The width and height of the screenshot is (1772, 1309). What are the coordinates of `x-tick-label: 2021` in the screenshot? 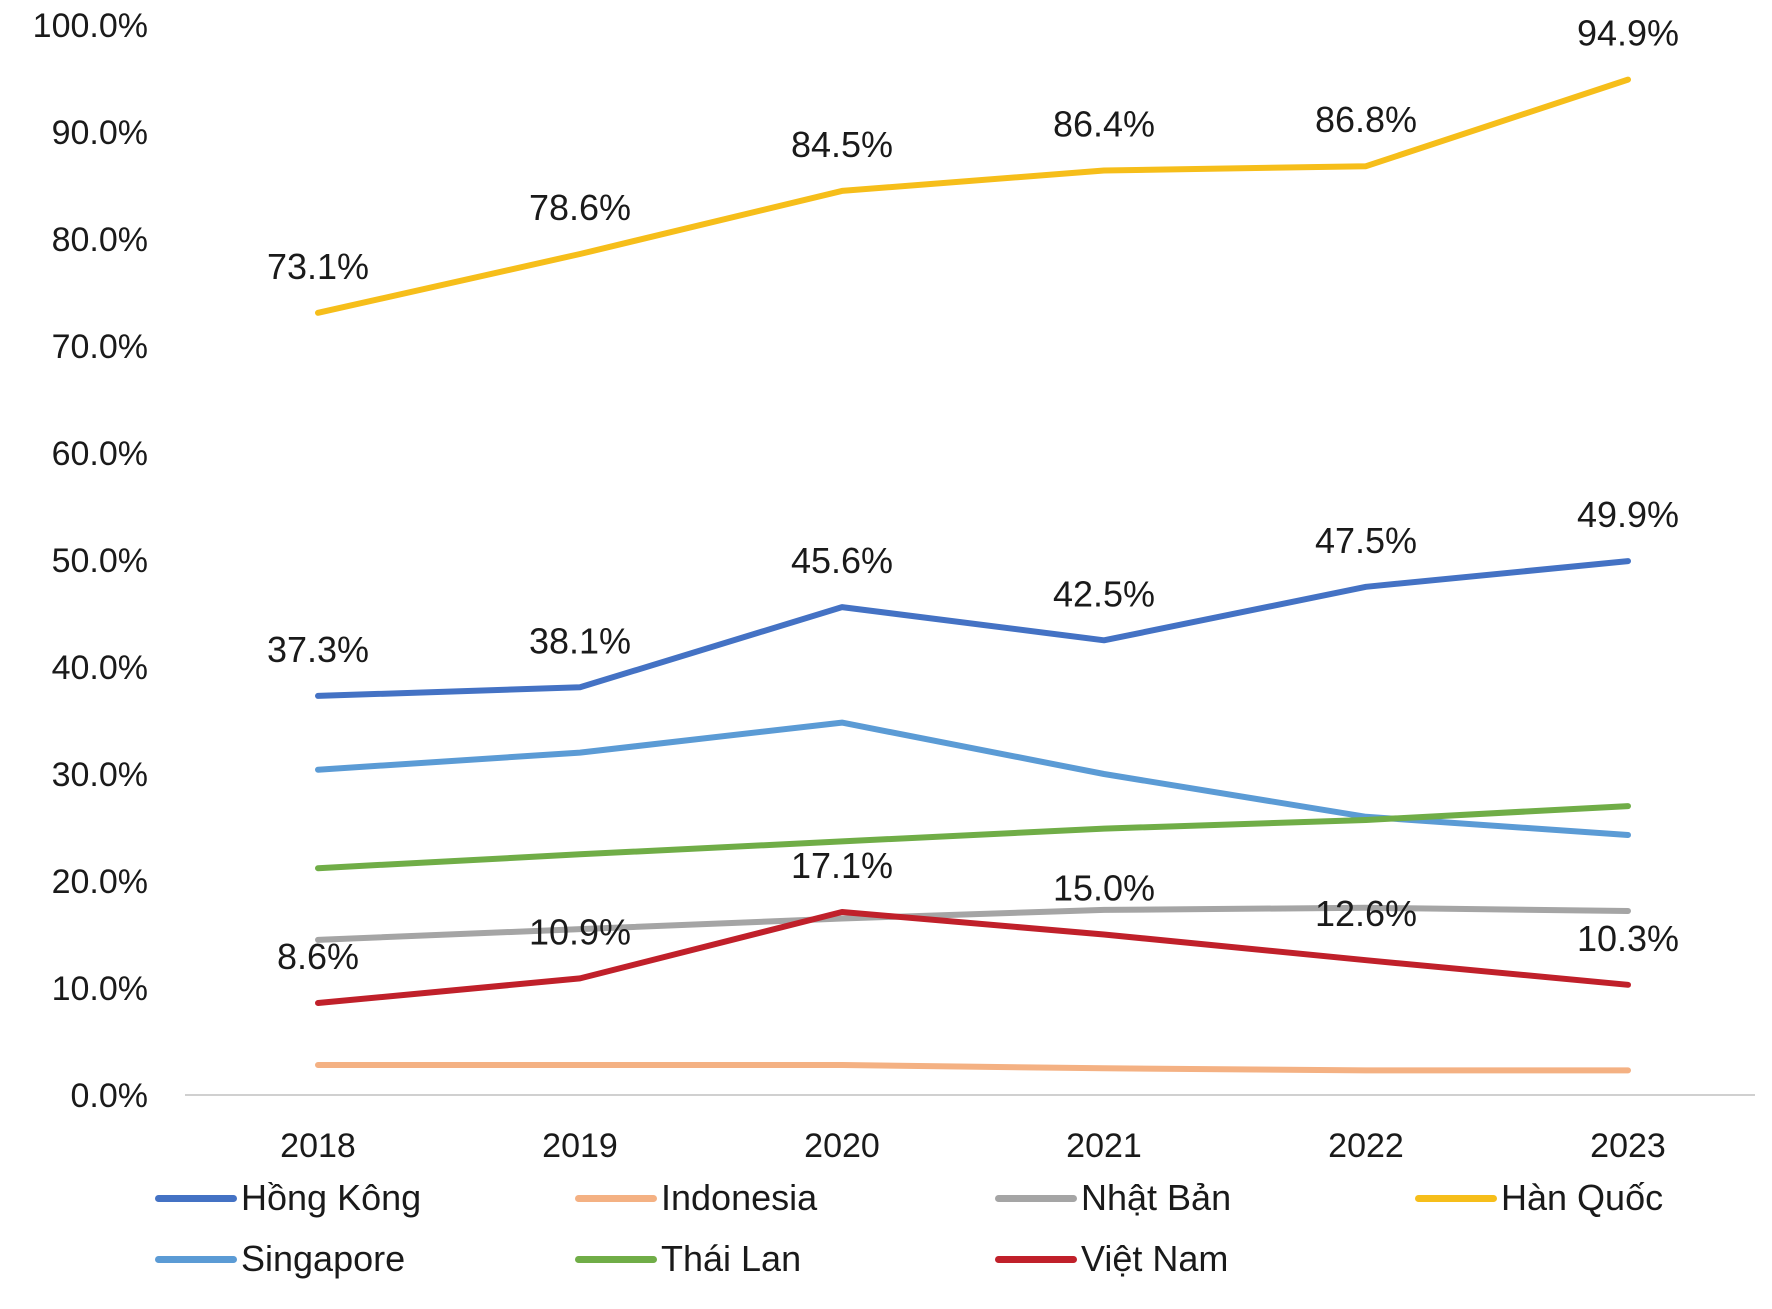 It's located at (1104, 1146).